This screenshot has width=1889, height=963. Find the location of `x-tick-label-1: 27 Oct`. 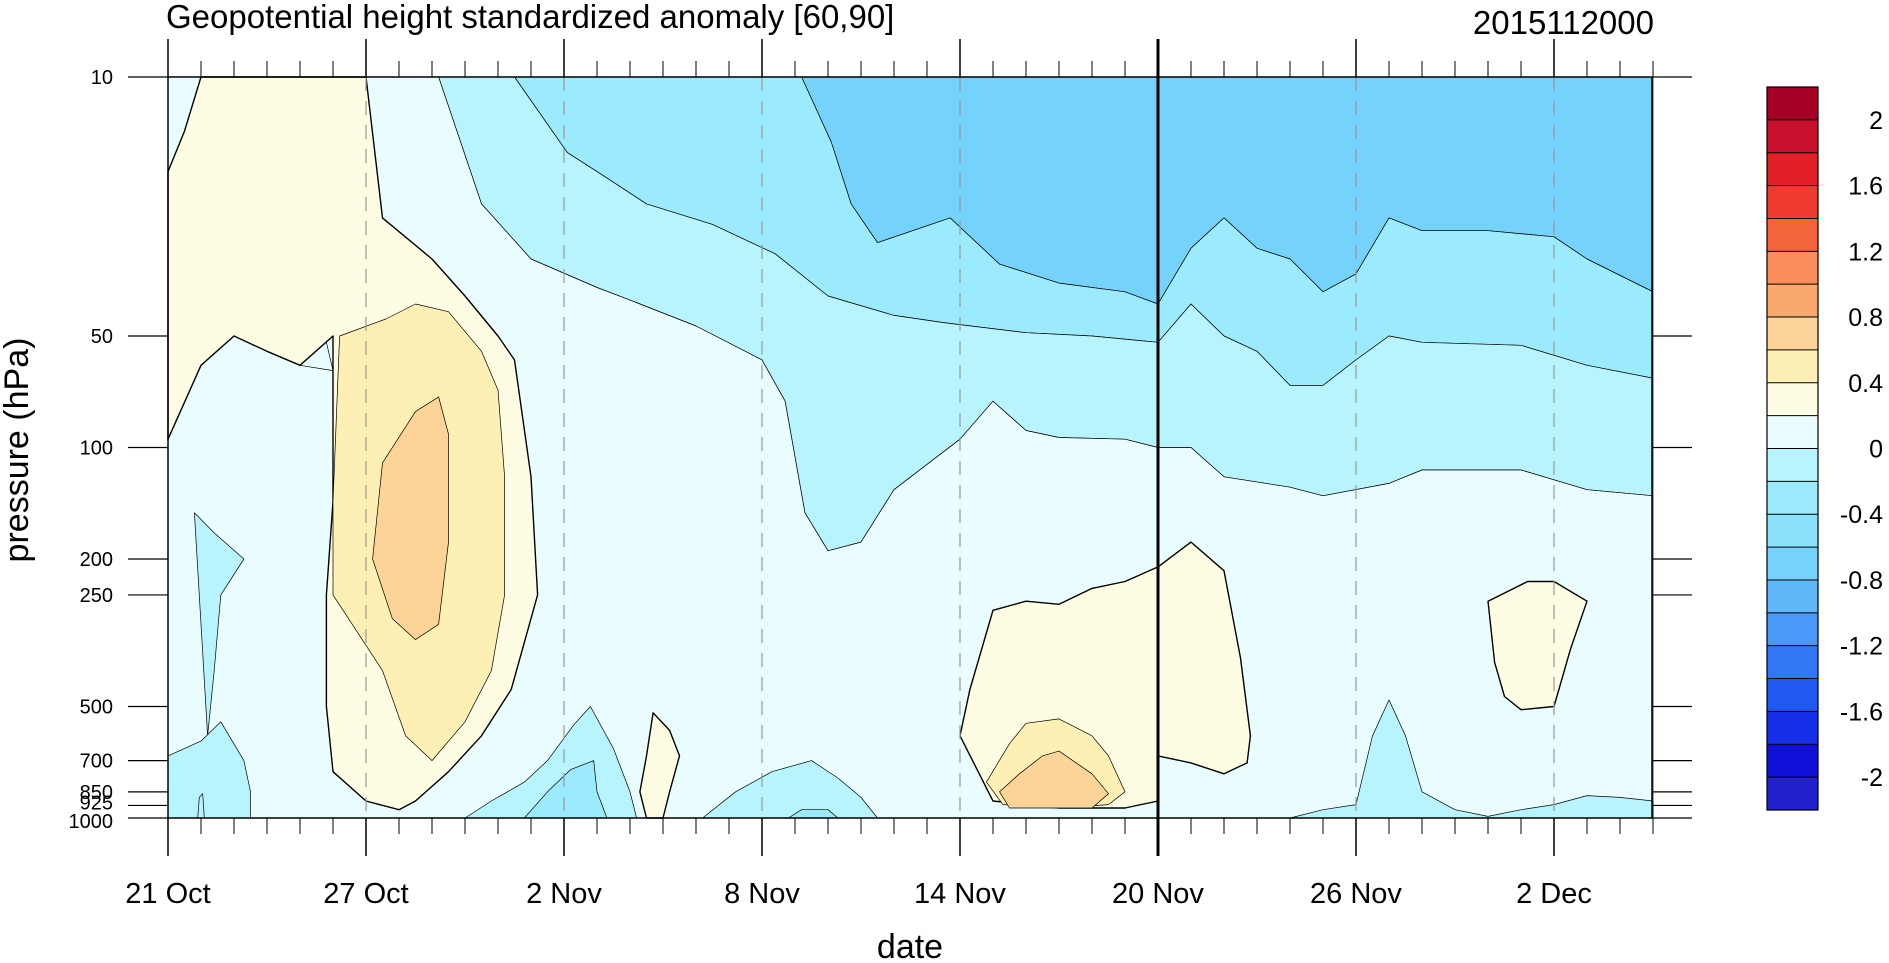

x-tick-label-1: 27 Oct is located at coordinates (365, 894).